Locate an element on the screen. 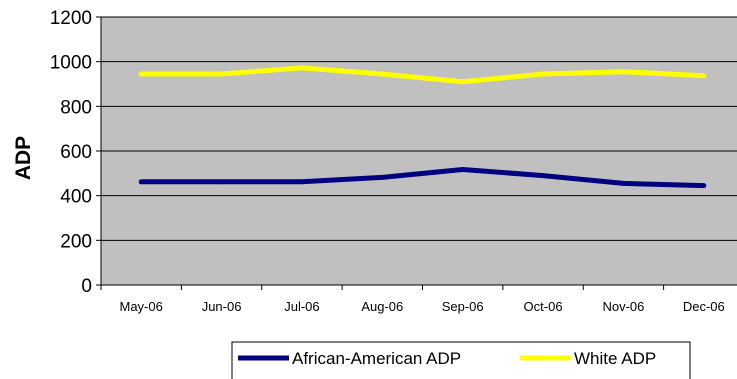 Image resolution: width=737 pixels, height=379 pixels. y-tick-label: 0 is located at coordinates (86, 286).